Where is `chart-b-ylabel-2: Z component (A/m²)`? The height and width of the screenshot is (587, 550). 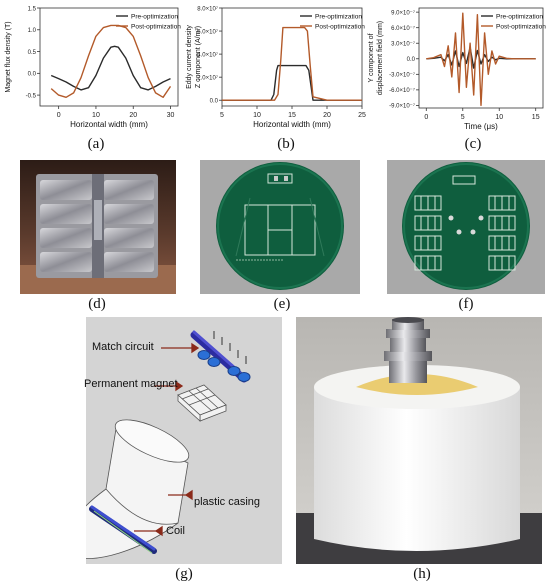 chart-b-ylabel-2: Z component (A/m²) is located at coordinates (198, 57).